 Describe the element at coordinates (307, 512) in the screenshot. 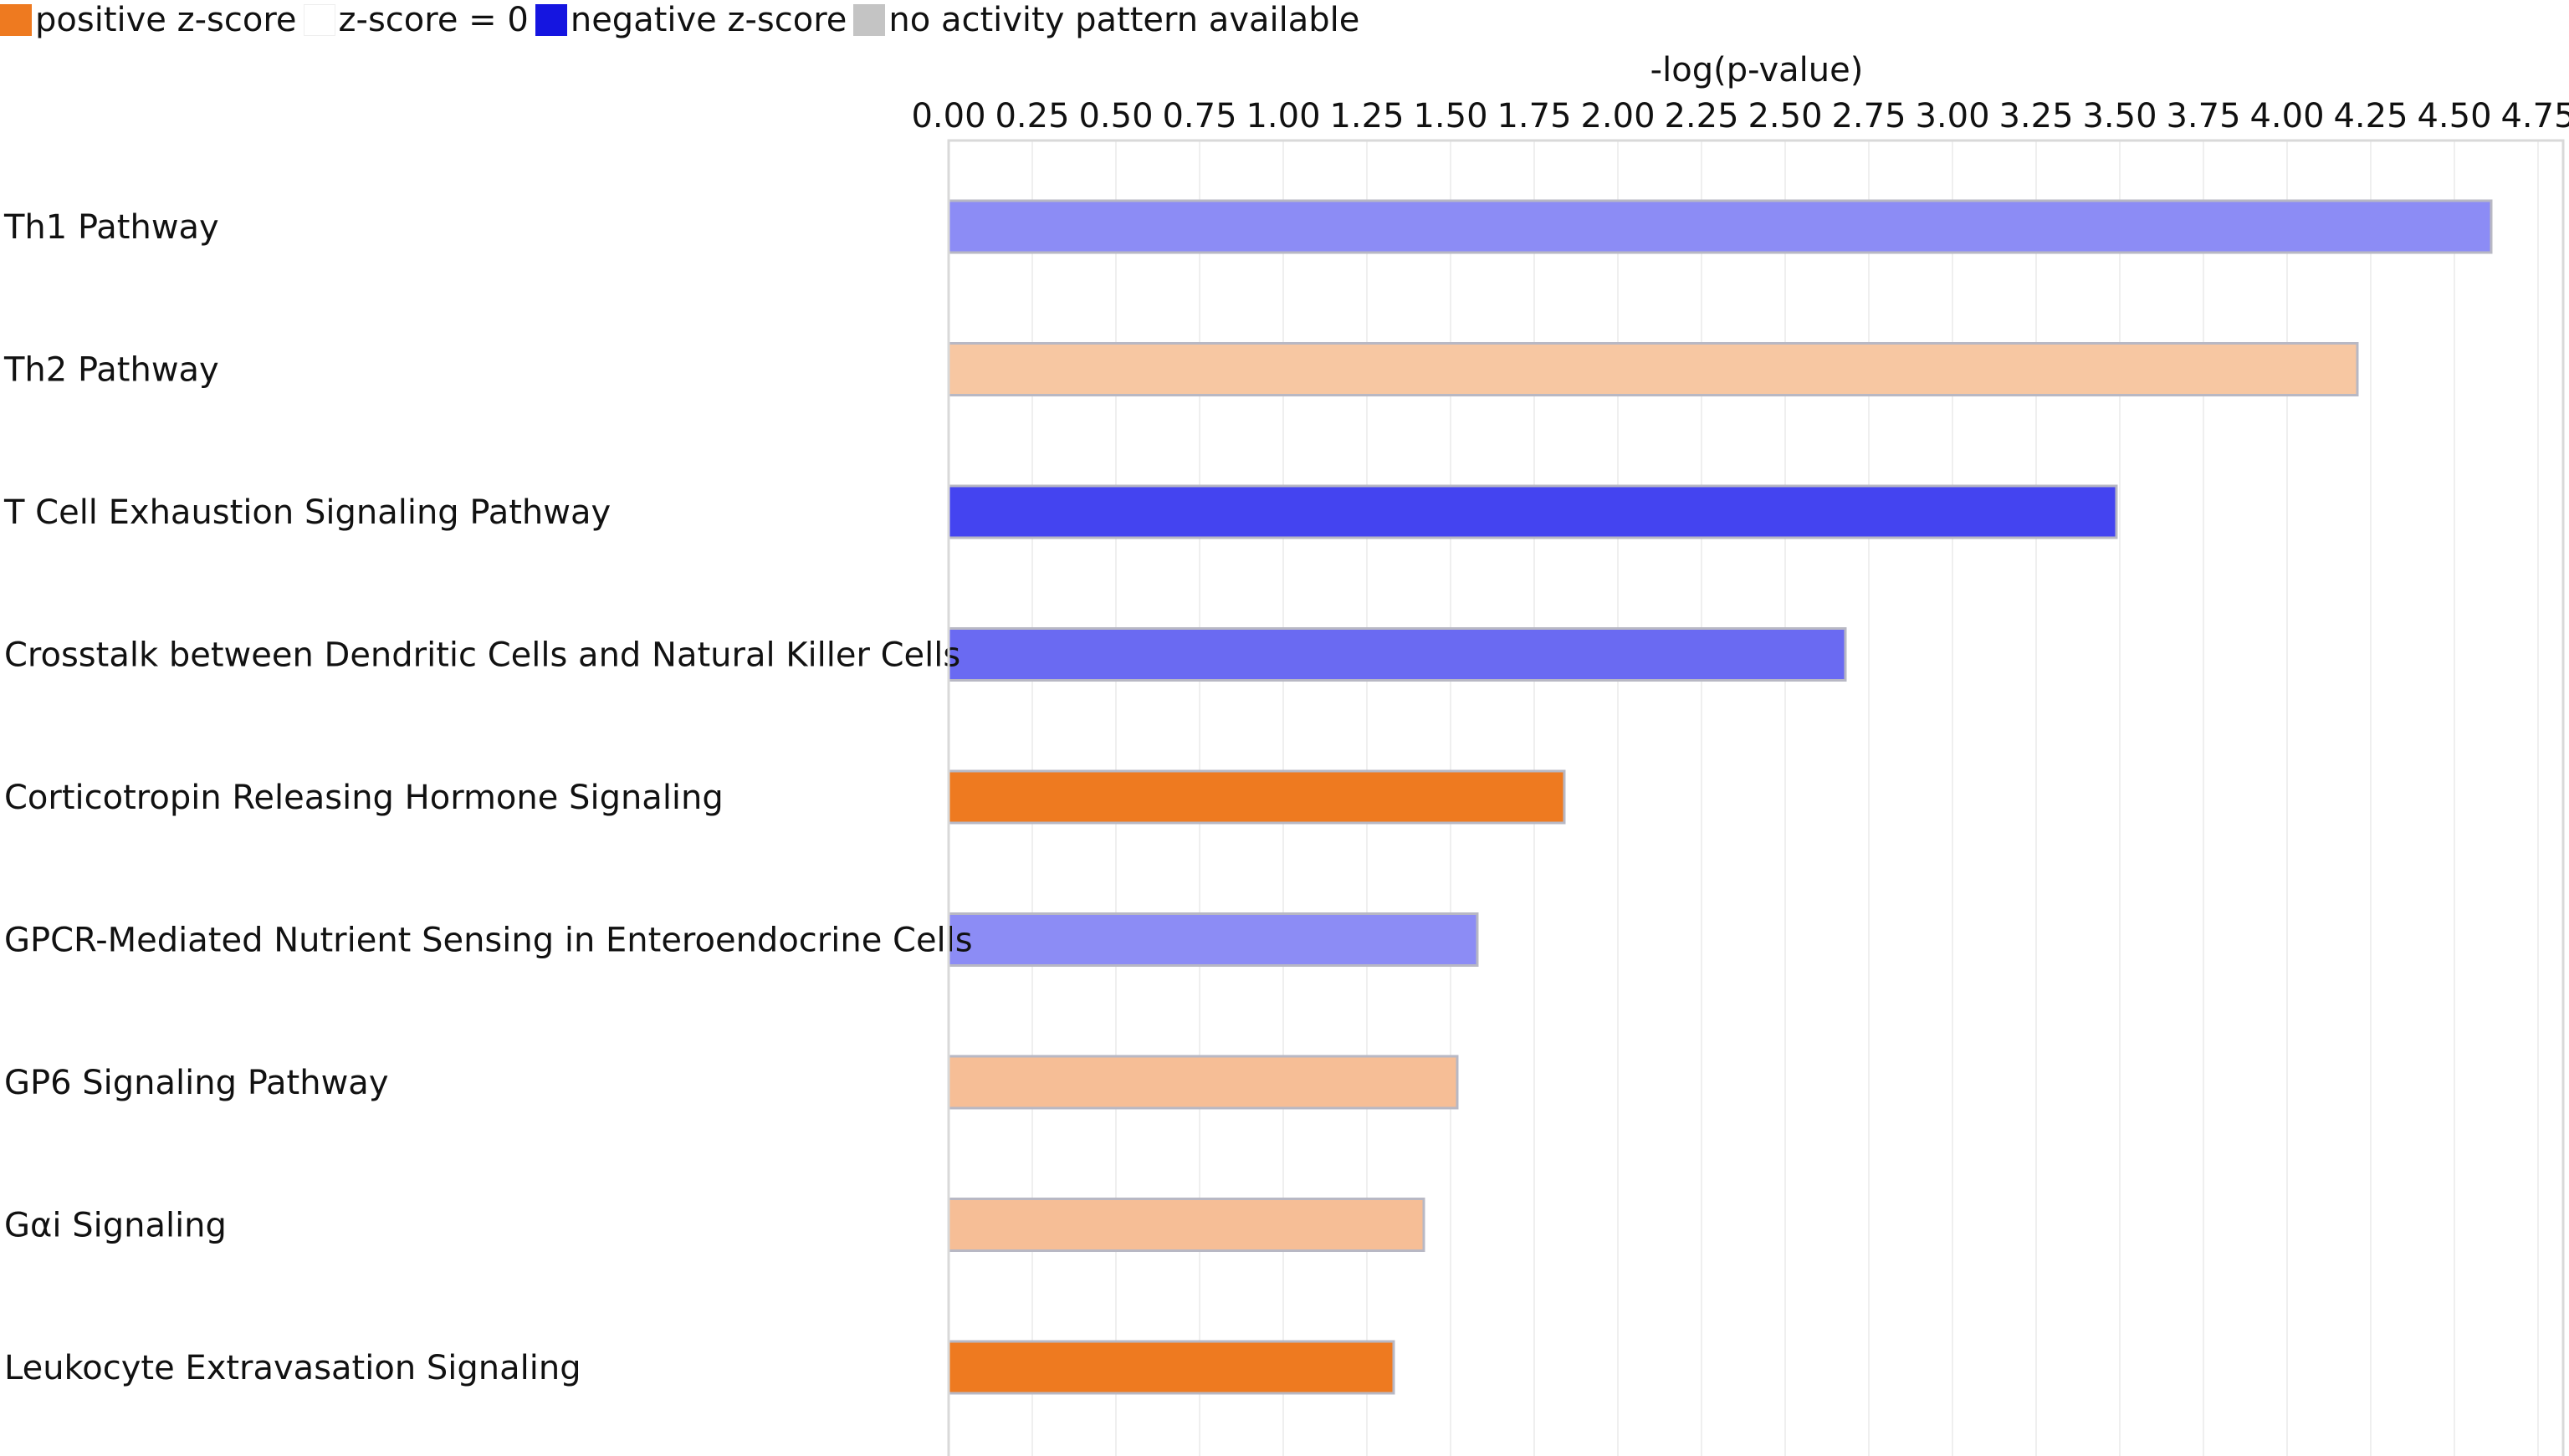

I see `category-label: T Cell Exhaustion Signaling Pathway` at that location.